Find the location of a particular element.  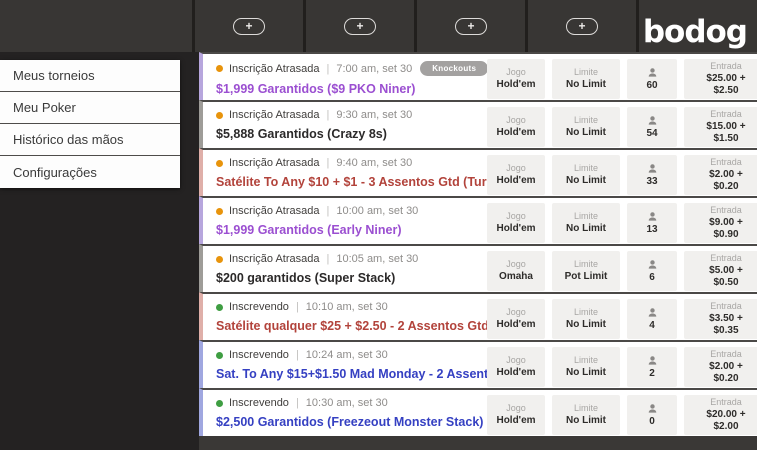

start-time: 10:24 am, set 30 is located at coordinates (346, 355).